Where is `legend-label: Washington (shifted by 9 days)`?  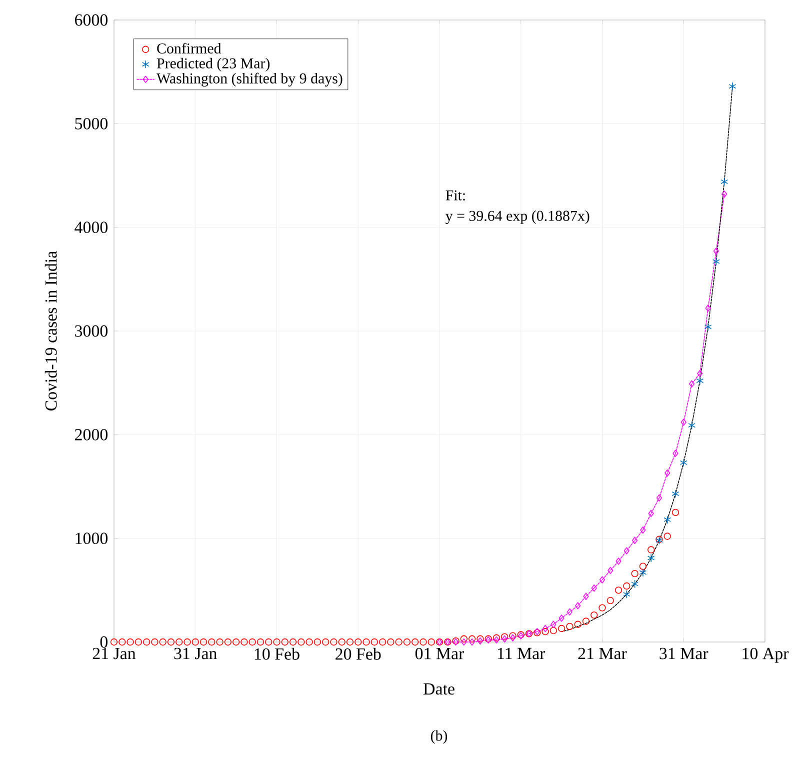
legend-label: Washington (shifted by 9 days) is located at coordinates (249, 79).